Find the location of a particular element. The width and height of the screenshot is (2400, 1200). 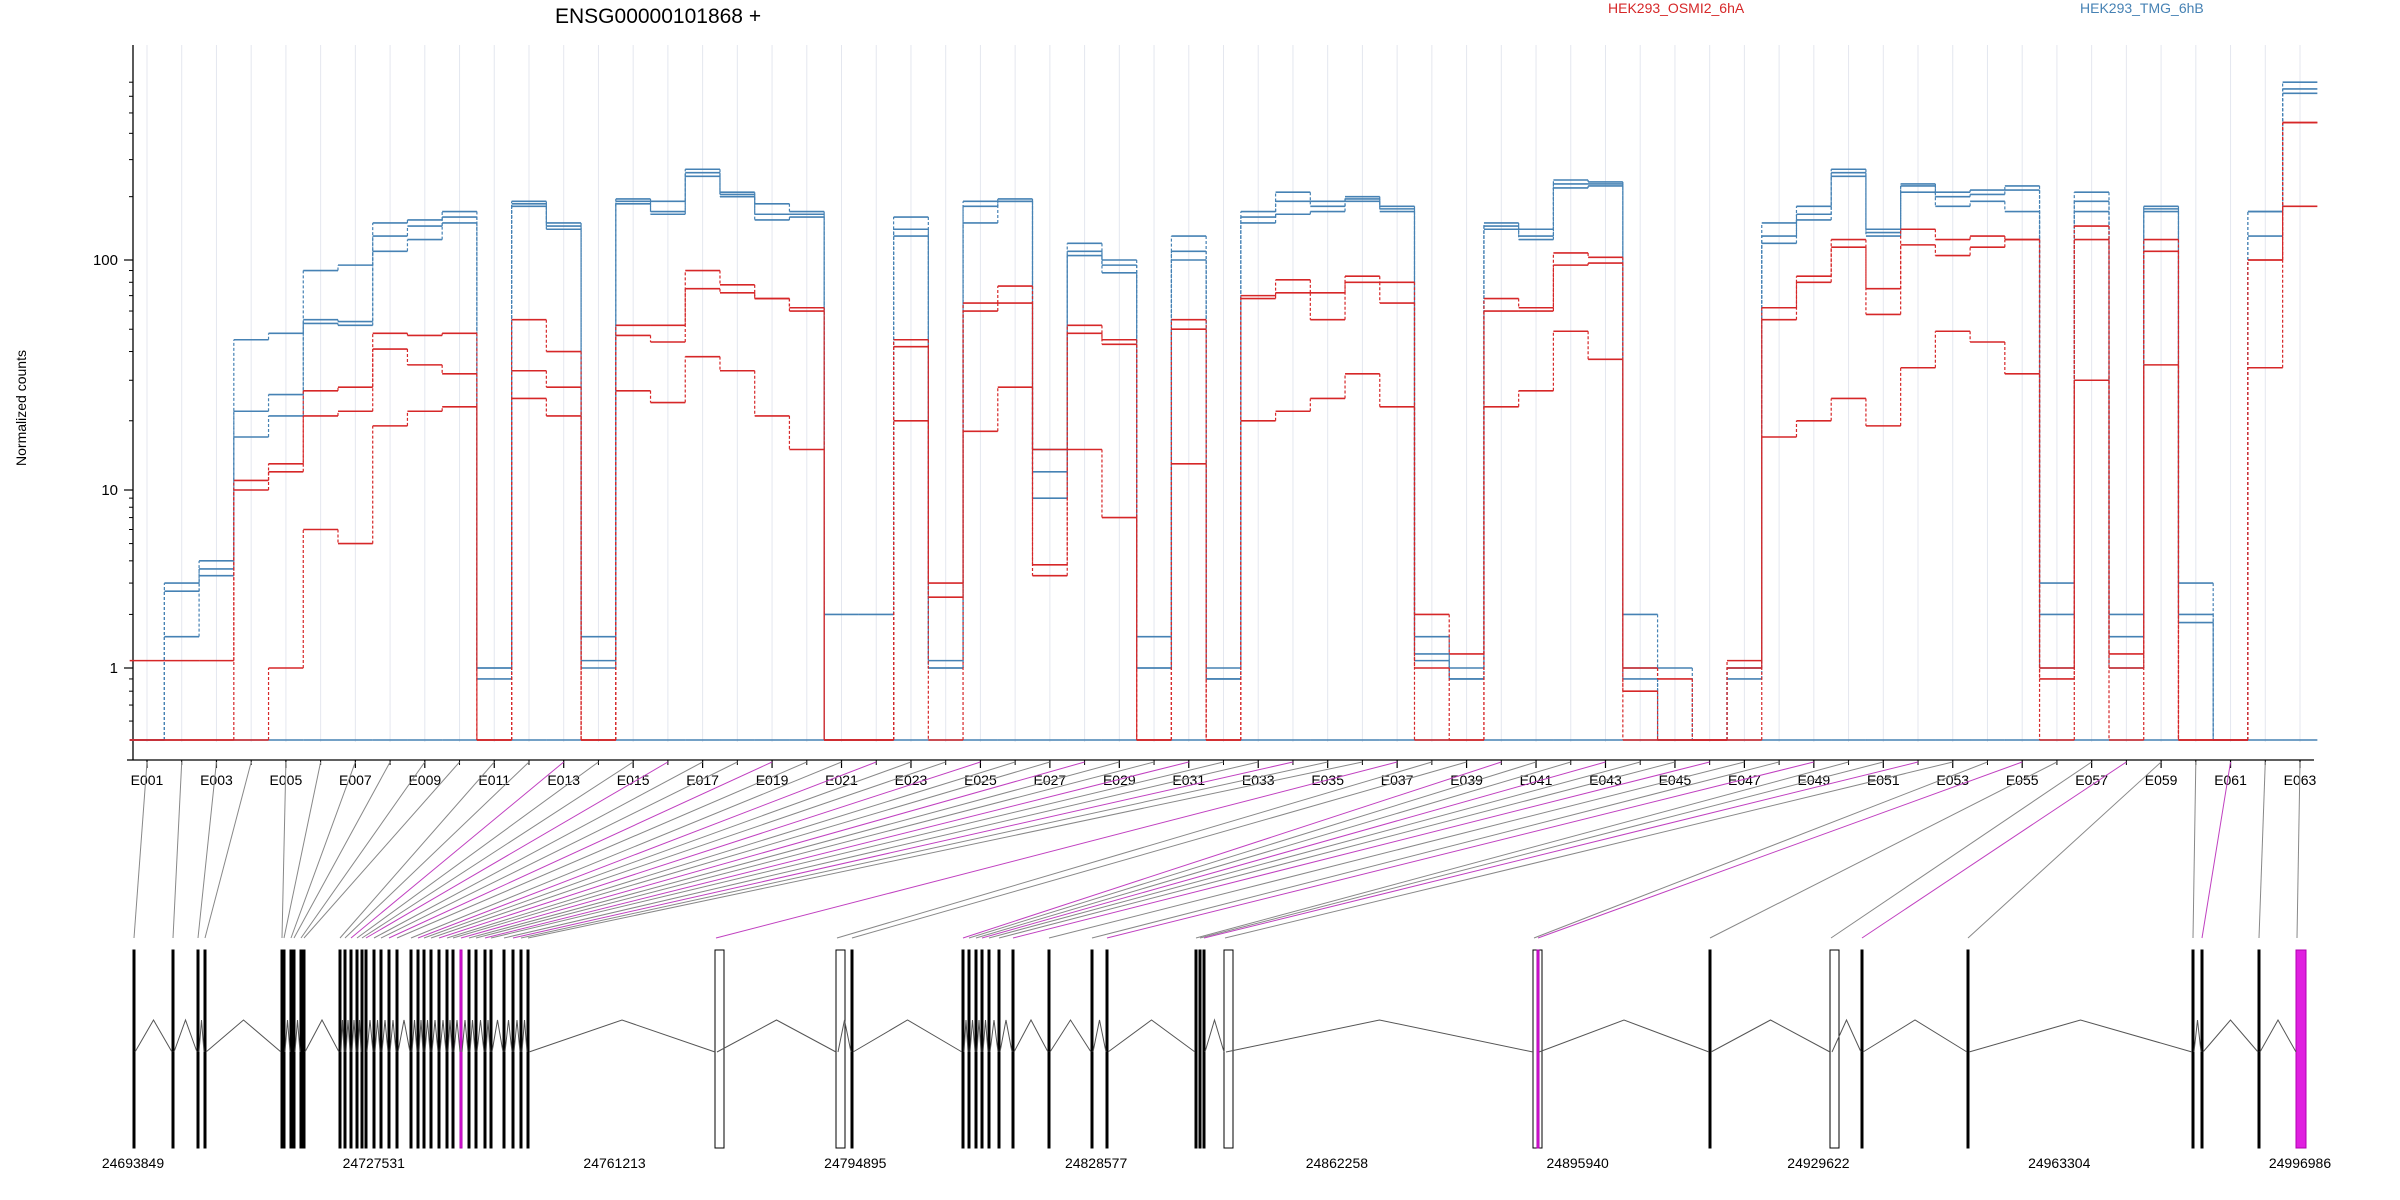

x-tick-label: E013 is located at coordinates (563, 780).